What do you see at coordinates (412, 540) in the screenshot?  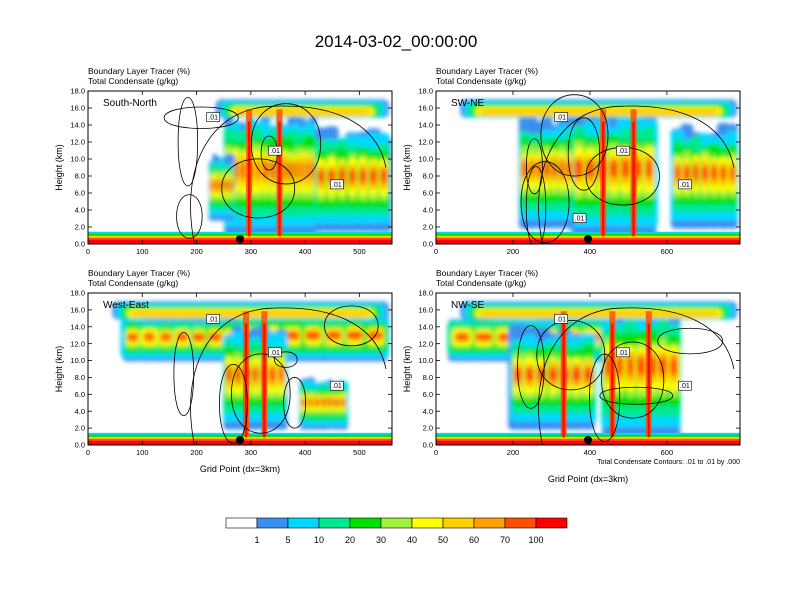 I see `colorbar-label: 40` at bounding box center [412, 540].